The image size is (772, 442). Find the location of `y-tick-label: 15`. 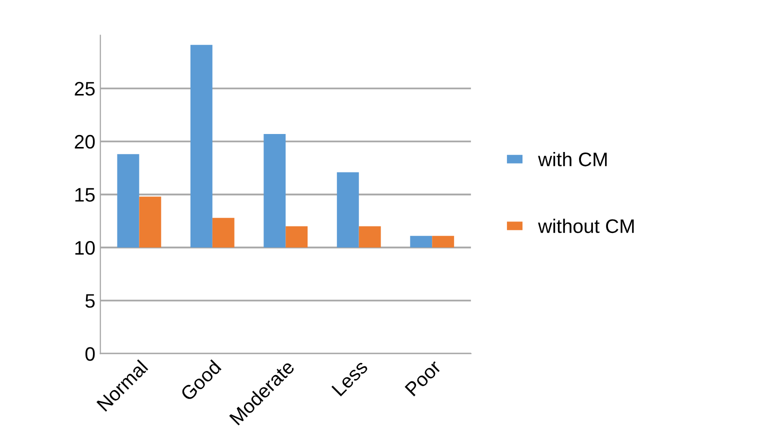

y-tick-label: 15 is located at coordinates (85, 195).